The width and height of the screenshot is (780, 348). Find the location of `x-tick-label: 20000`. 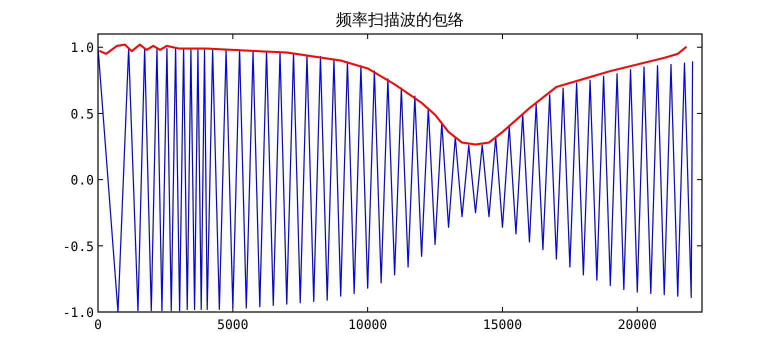

x-tick-label: 20000 is located at coordinates (637, 325).